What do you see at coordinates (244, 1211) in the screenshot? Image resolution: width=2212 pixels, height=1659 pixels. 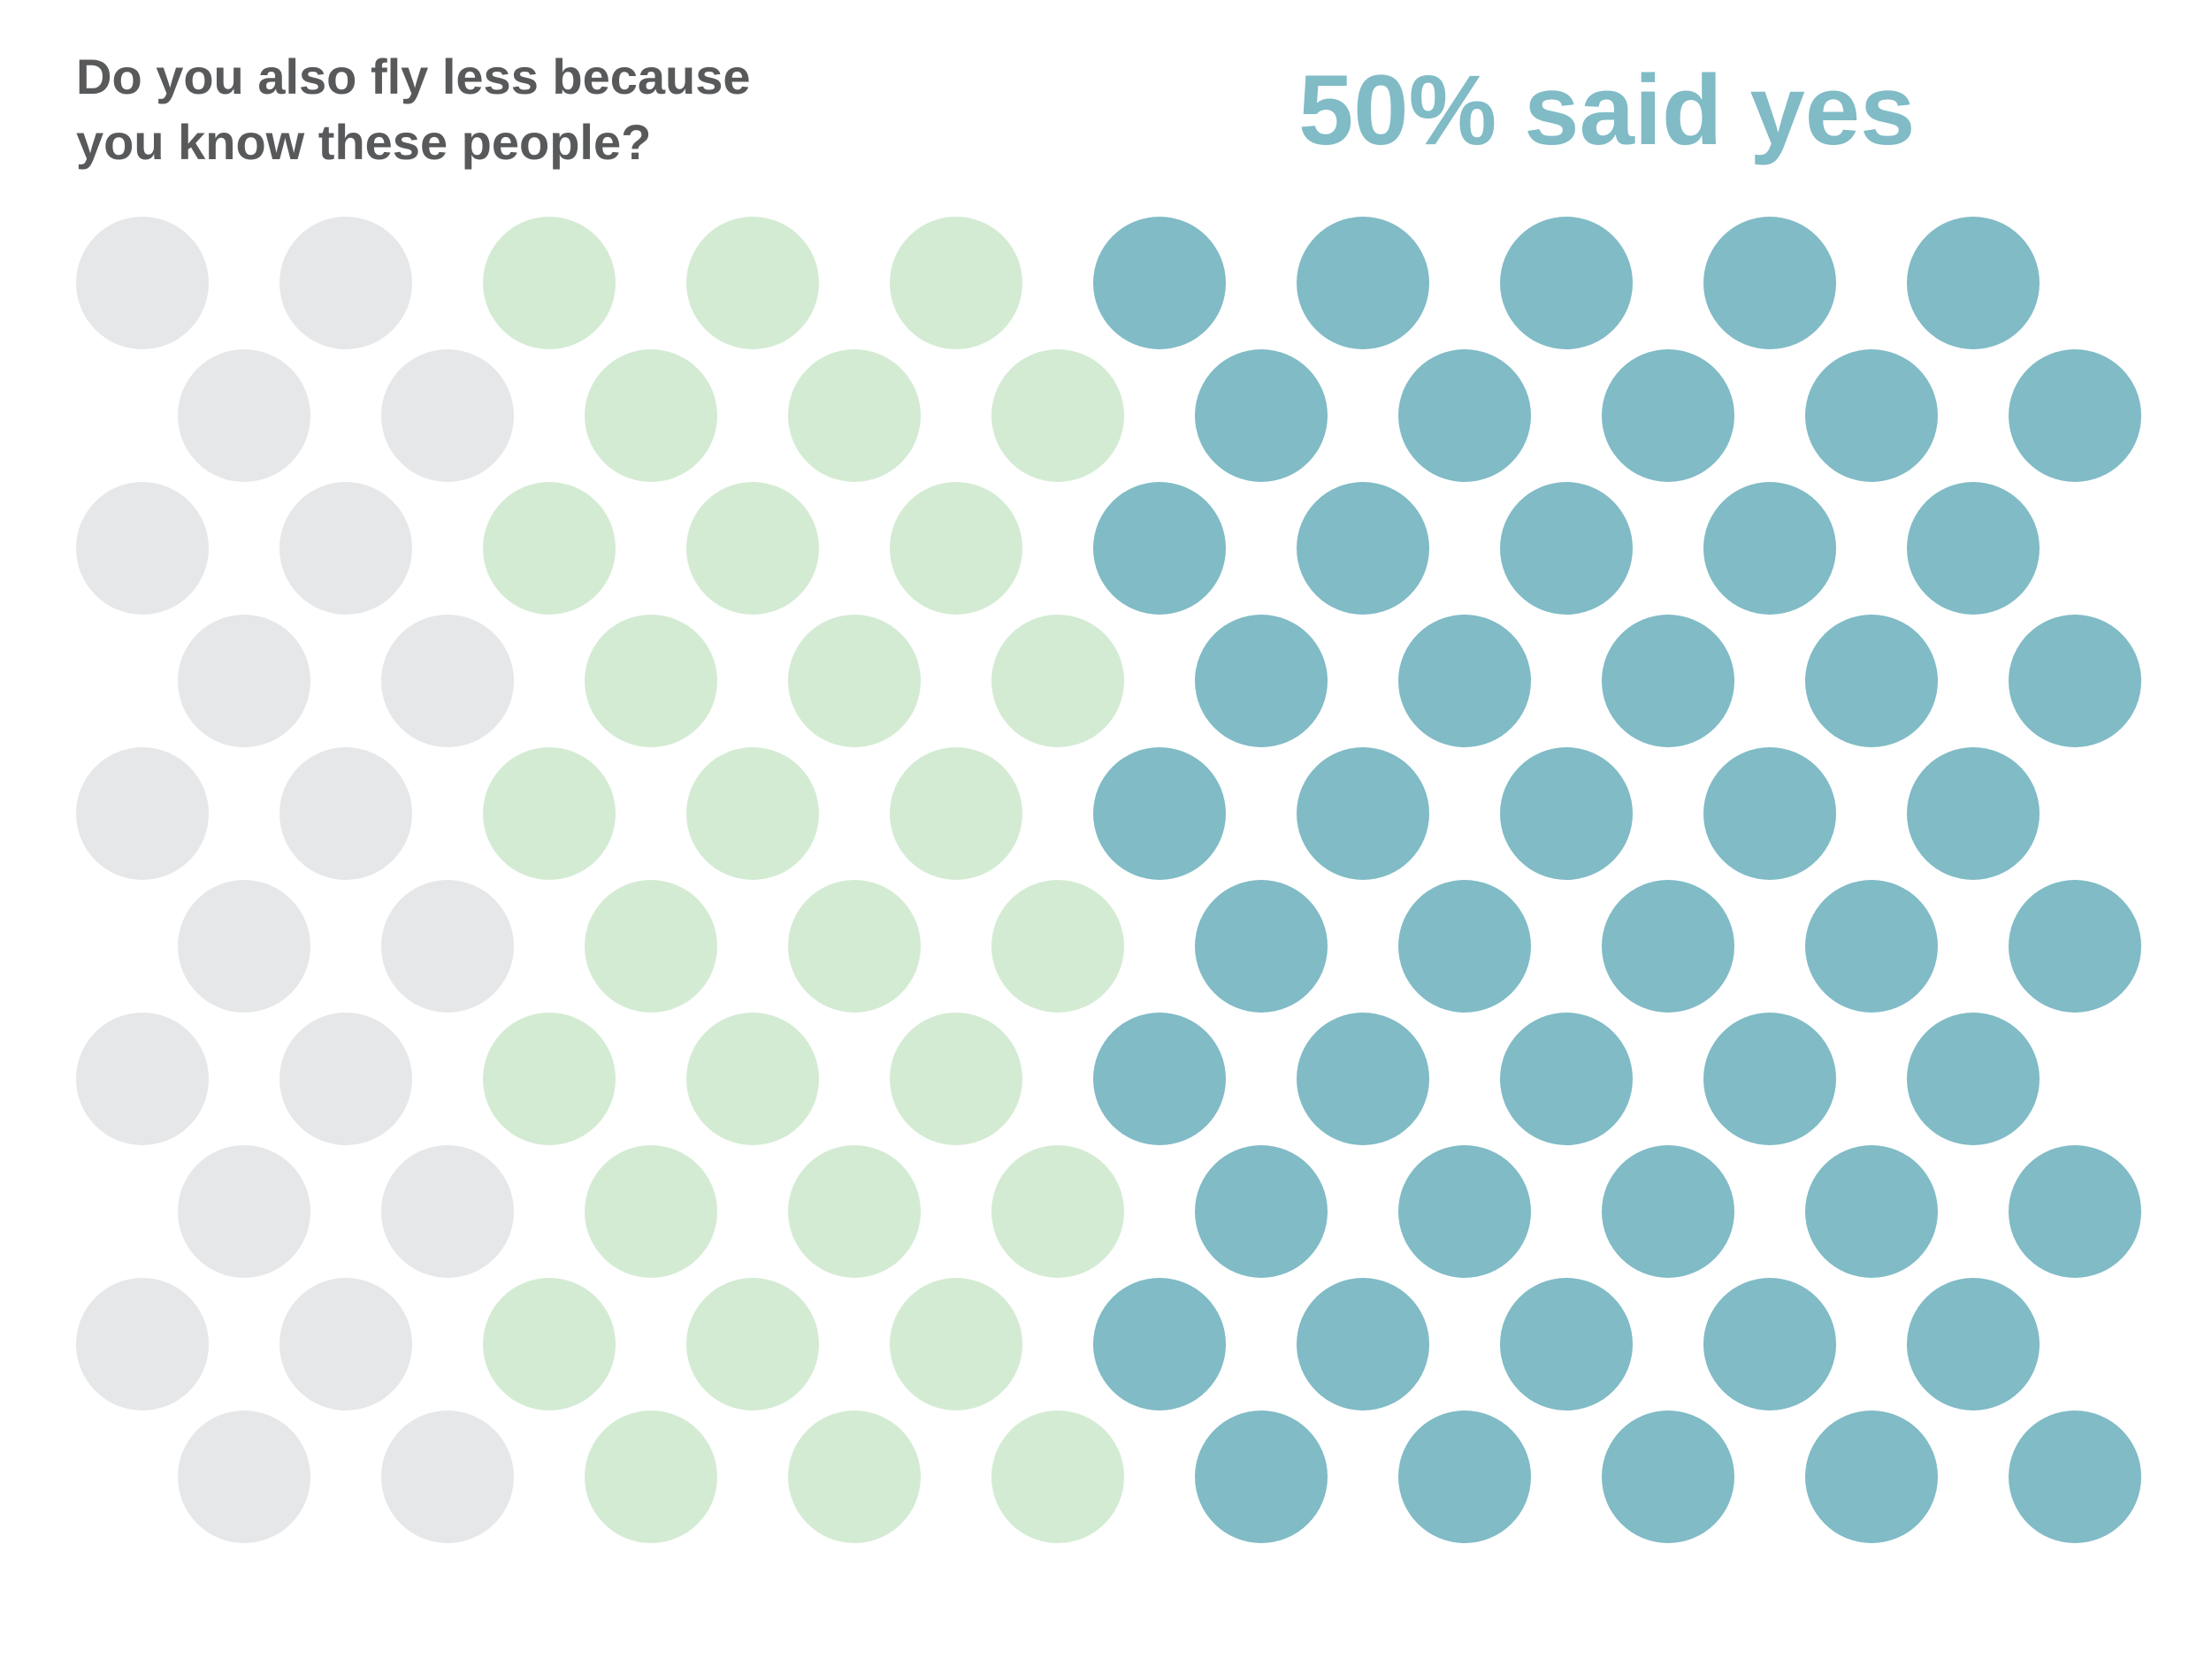 I see `dot-r8-c1` at bounding box center [244, 1211].